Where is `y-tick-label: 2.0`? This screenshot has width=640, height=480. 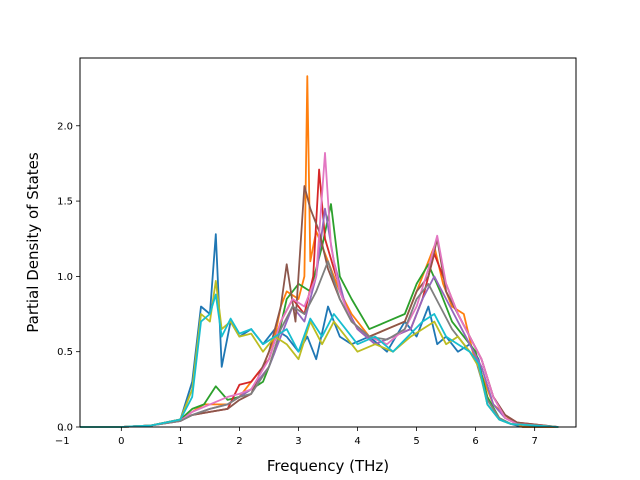
y-tick-label: 2.0 is located at coordinates (65, 126).